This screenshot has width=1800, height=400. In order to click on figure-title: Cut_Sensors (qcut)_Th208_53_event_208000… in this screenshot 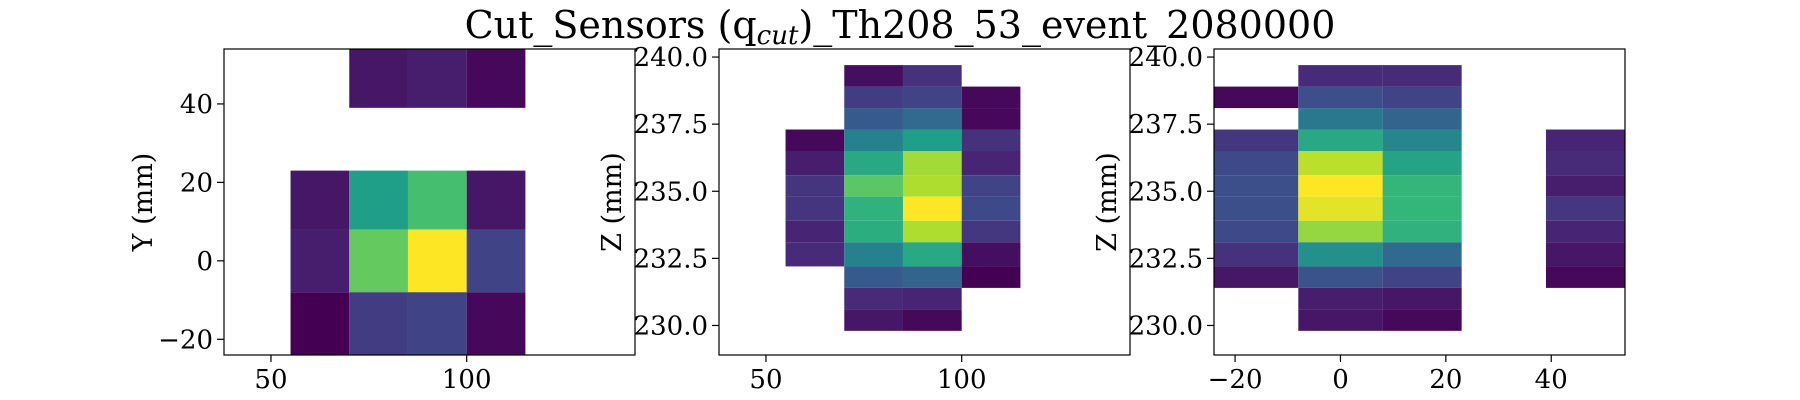, I will do `click(900, 27)`.